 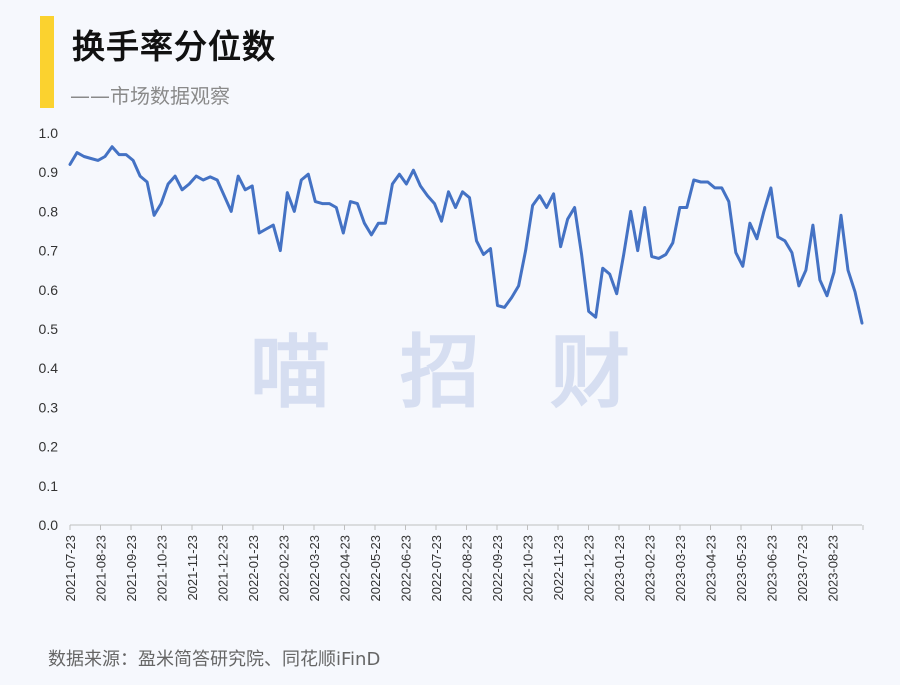 What do you see at coordinates (680, 568) in the screenshot?
I see `x-tick-label: 2023-03-23` at bounding box center [680, 568].